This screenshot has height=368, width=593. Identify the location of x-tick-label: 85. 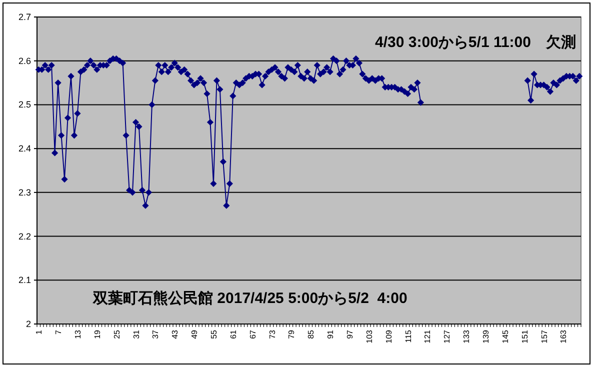
(311, 334).